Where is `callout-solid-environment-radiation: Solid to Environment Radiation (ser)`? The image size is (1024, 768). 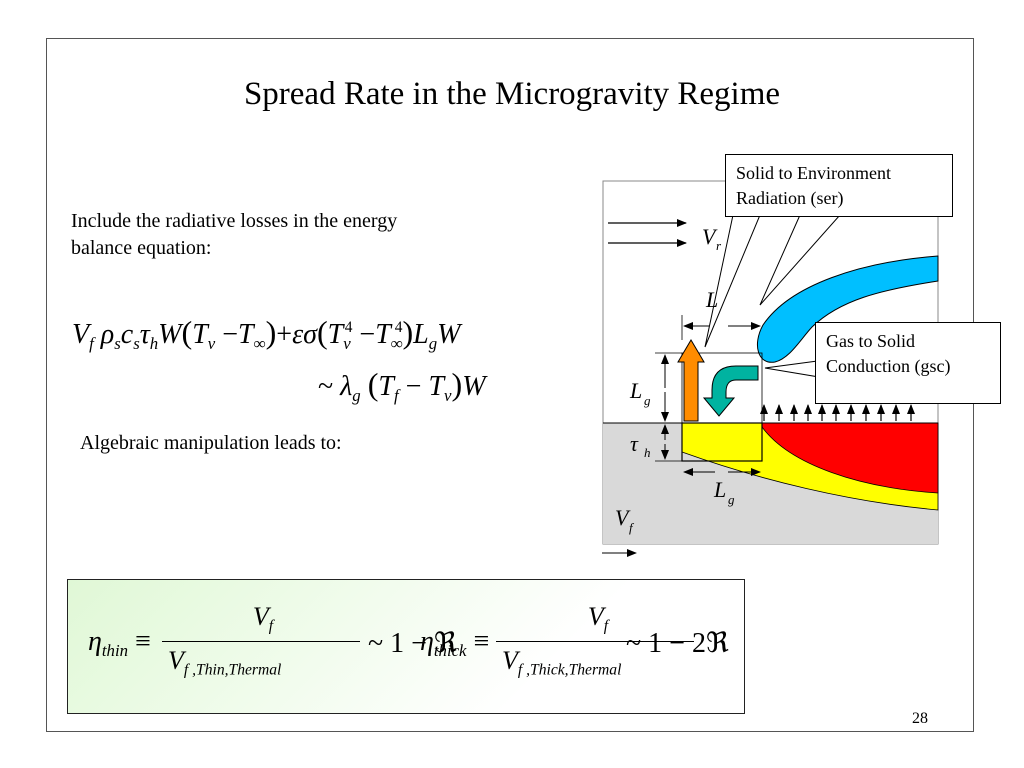
callout-solid-environment-radiation: Solid to Environment Radiation (ser) is located at coordinates (839, 185).